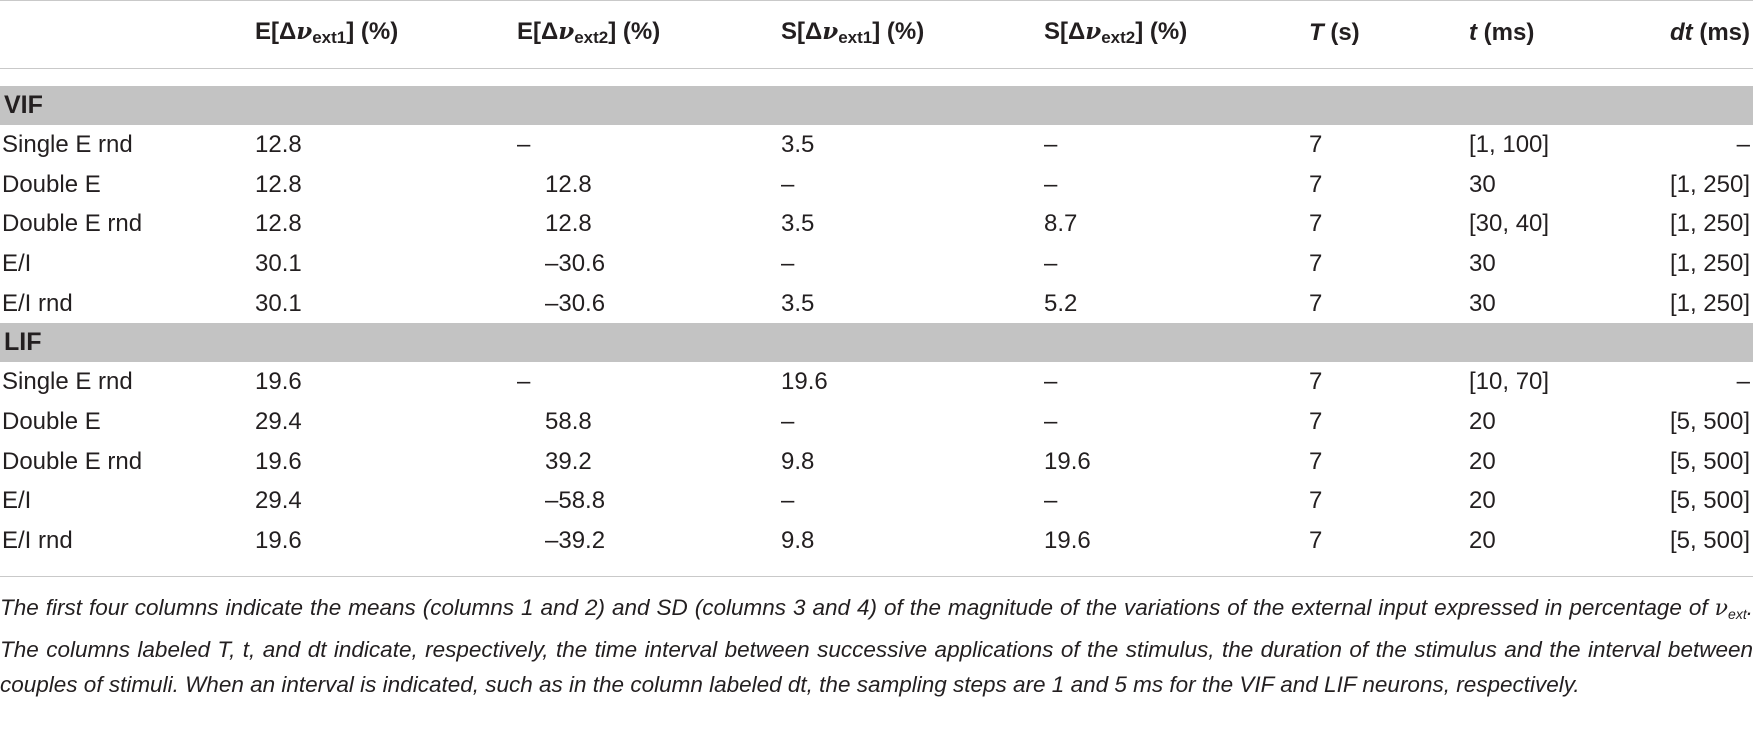  I want to click on table-row: E/I rnd 30.1 –30.6 3.5 5.2 7 30 [1, 250], so click(876, 304).